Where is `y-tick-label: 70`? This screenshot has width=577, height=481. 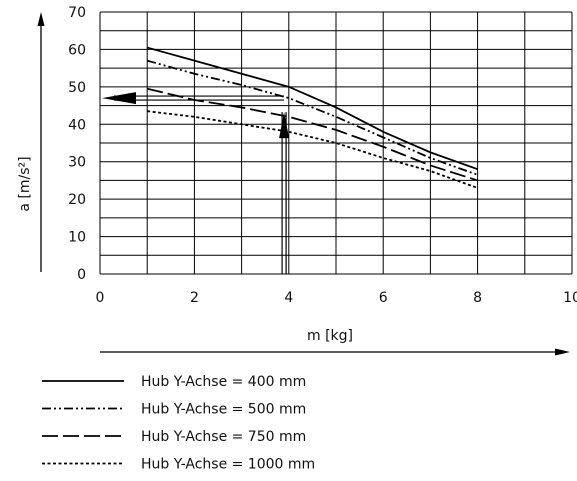
y-tick-label: 70 is located at coordinates (77, 13).